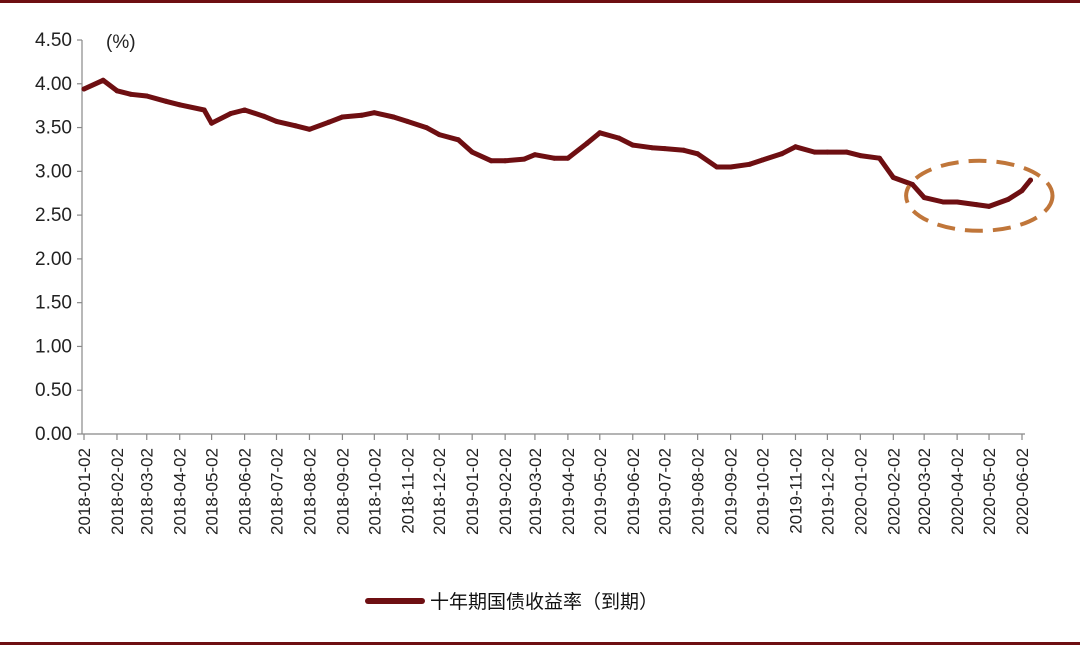  Describe the element at coordinates (979, 195) in the screenshot. I see `highlight-ellipse` at that location.